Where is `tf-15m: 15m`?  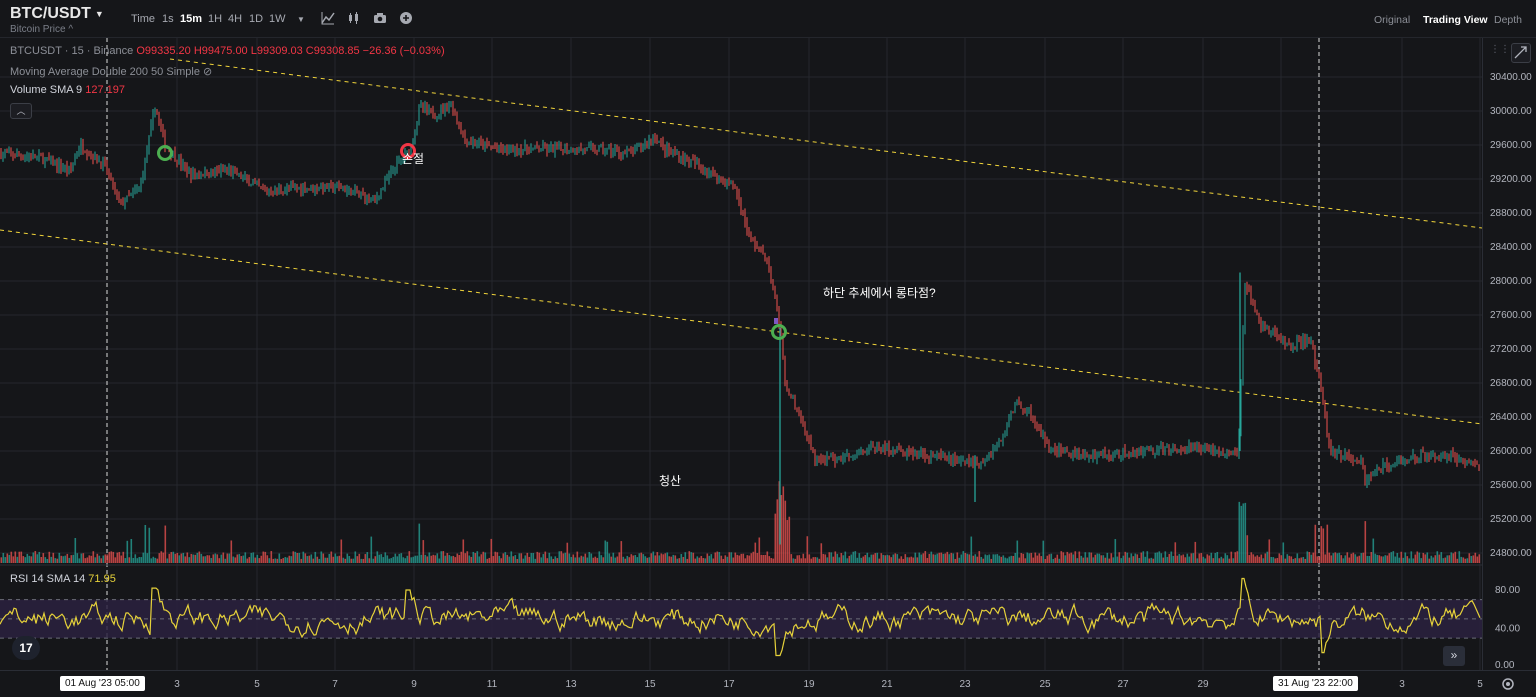
tf-15m: 15m is located at coordinates (191, 19).